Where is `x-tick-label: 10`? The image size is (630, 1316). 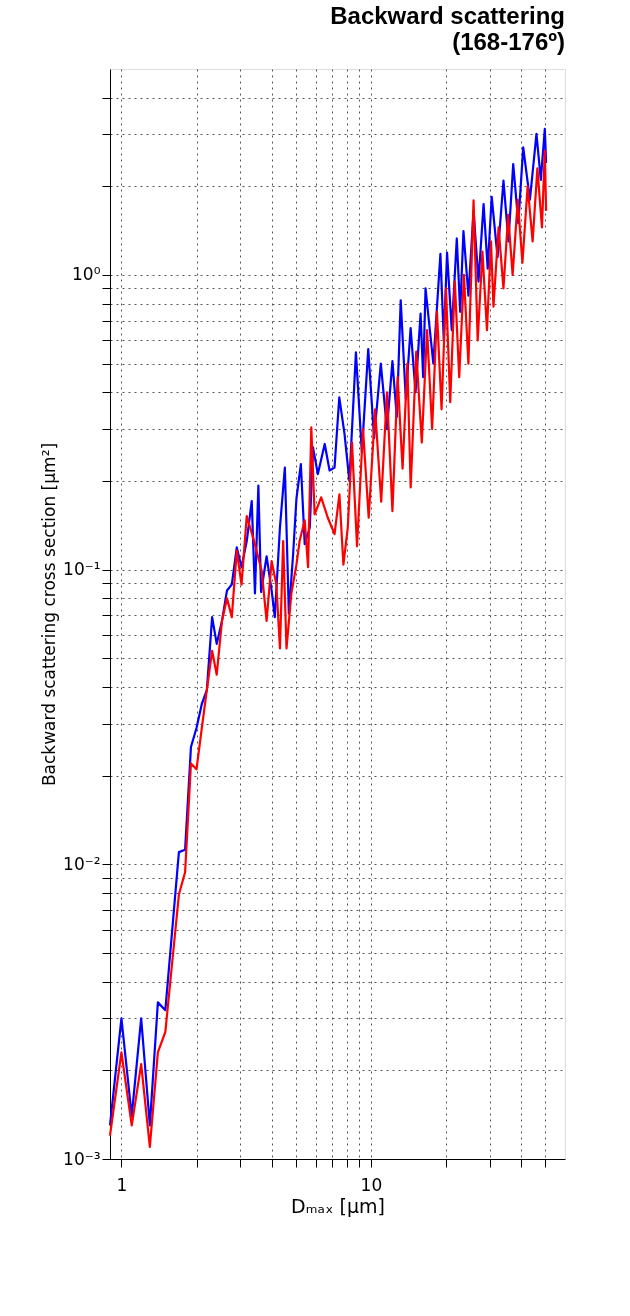
x-tick-label: 10 is located at coordinates (371, 1184).